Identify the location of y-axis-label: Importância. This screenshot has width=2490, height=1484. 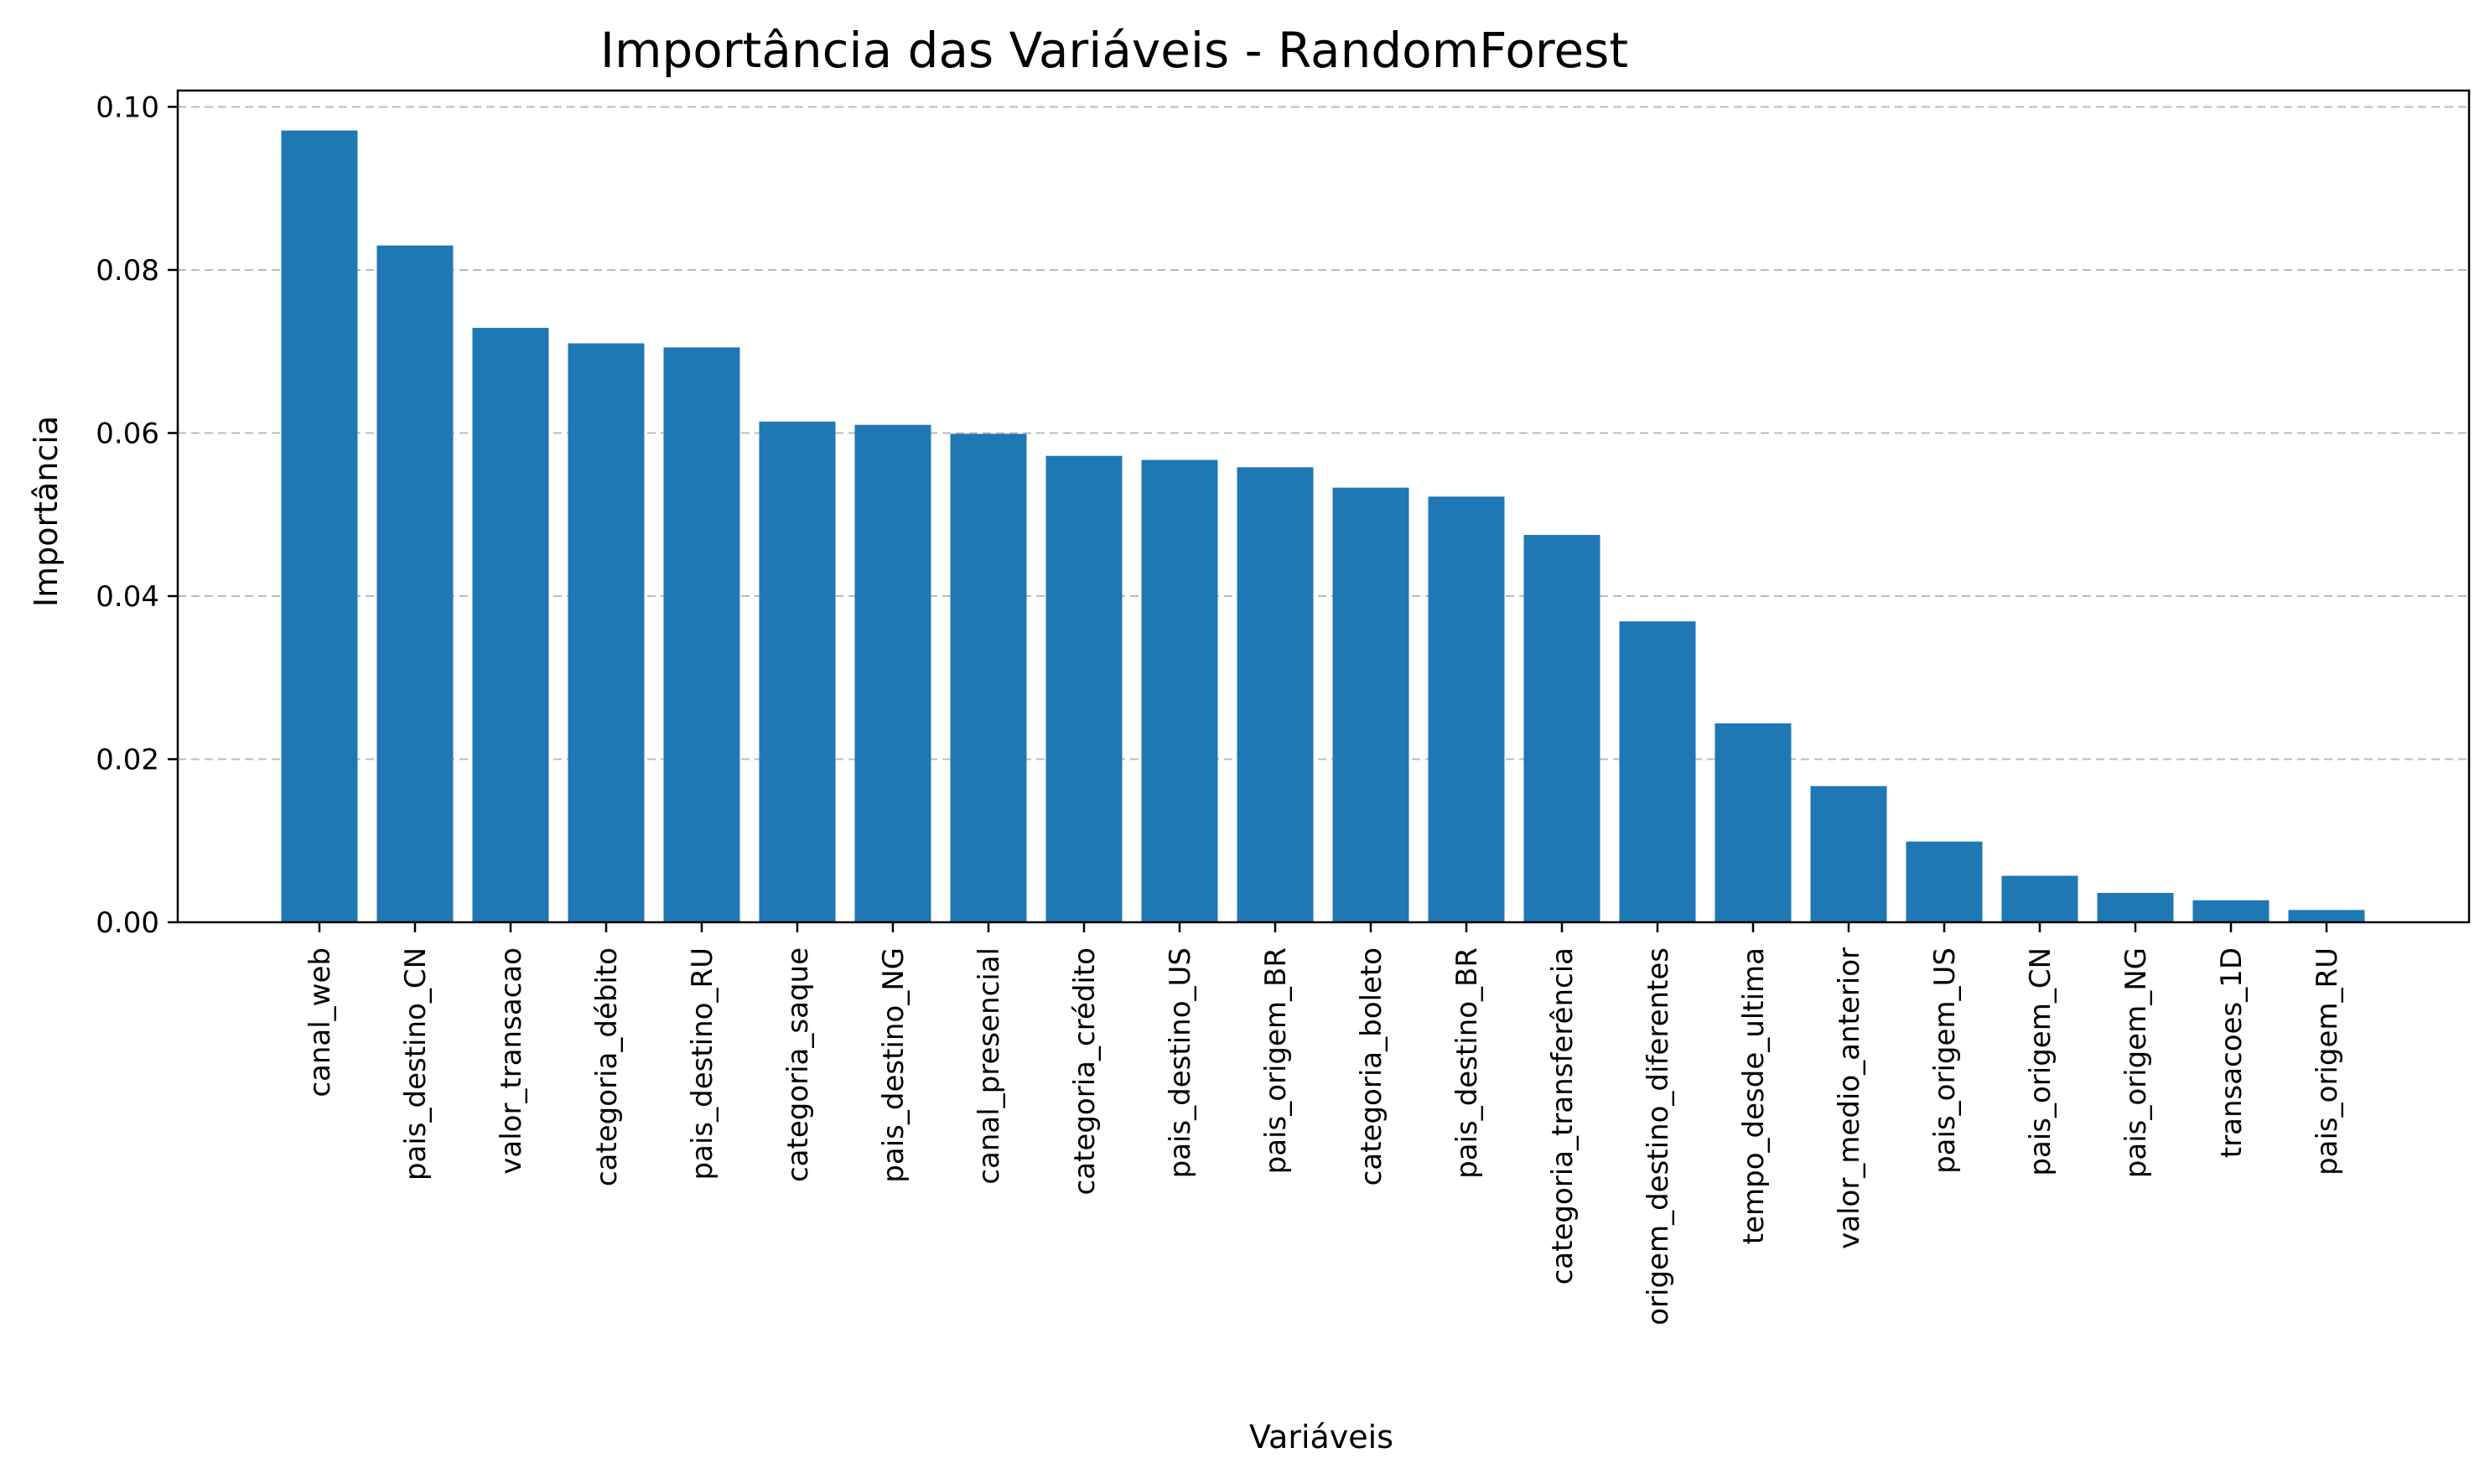
(46, 511).